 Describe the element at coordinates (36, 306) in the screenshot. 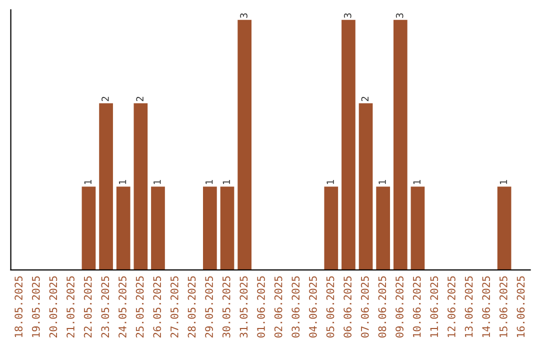

I see `x-tick-label: 19.05.2025` at that location.